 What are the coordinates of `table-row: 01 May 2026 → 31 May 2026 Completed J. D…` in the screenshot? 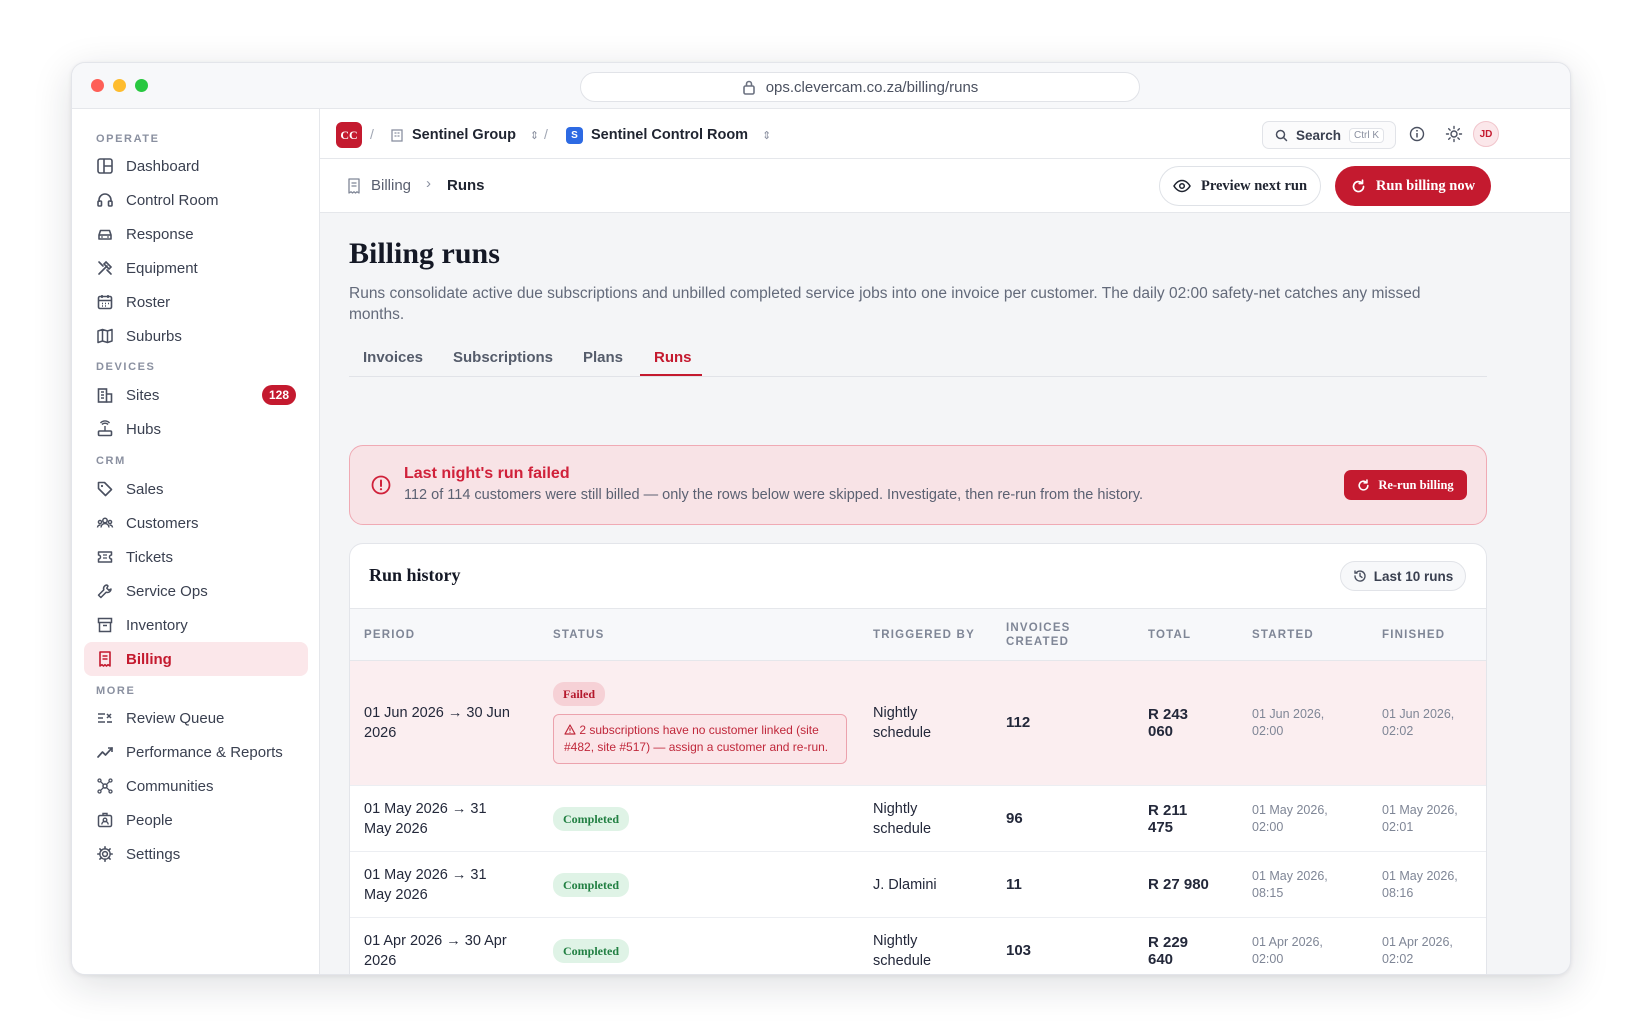 It's located at (918, 884).